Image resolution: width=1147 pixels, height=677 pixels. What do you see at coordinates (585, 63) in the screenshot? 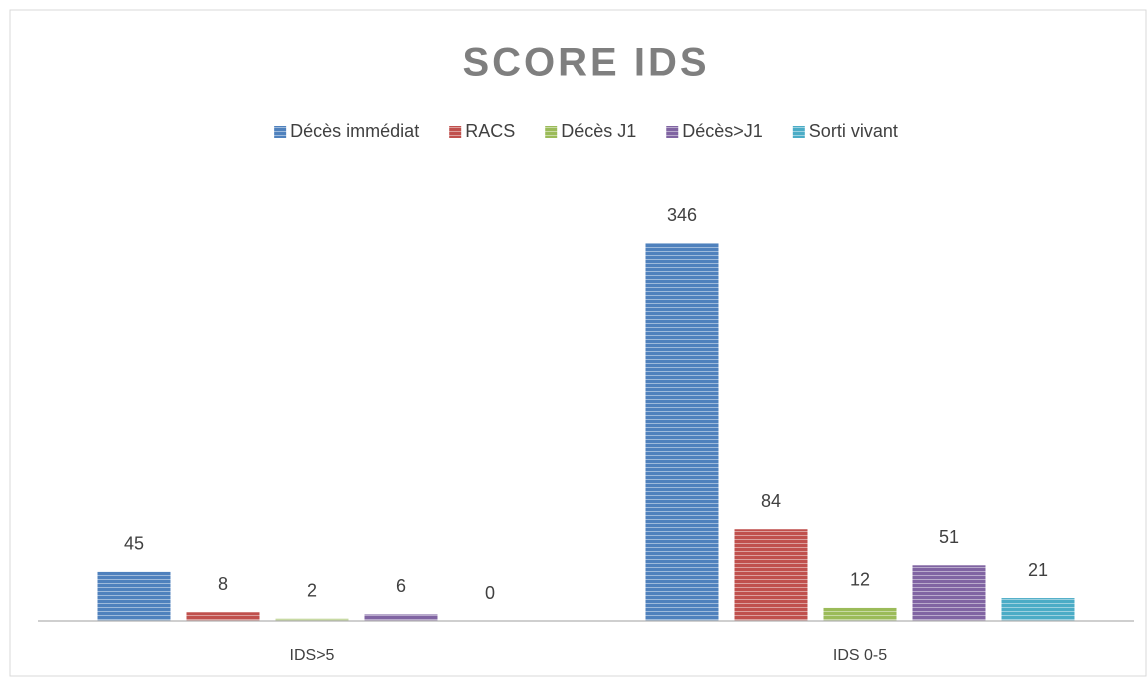
I see `chart-title: SCORE IDS` at bounding box center [585, 63].